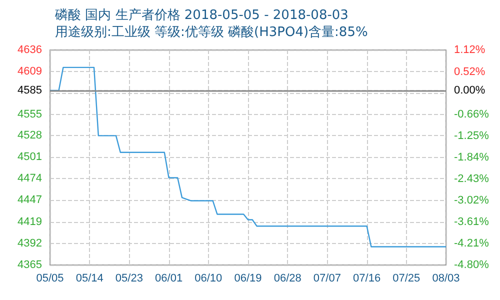 Image resolution: width=500 pixels, height=300 pixels. What do you see at coordinates (472, 222) in the screenshot?
I see `y2-tick-label: -3.61%` at bounding box center [472, 222].